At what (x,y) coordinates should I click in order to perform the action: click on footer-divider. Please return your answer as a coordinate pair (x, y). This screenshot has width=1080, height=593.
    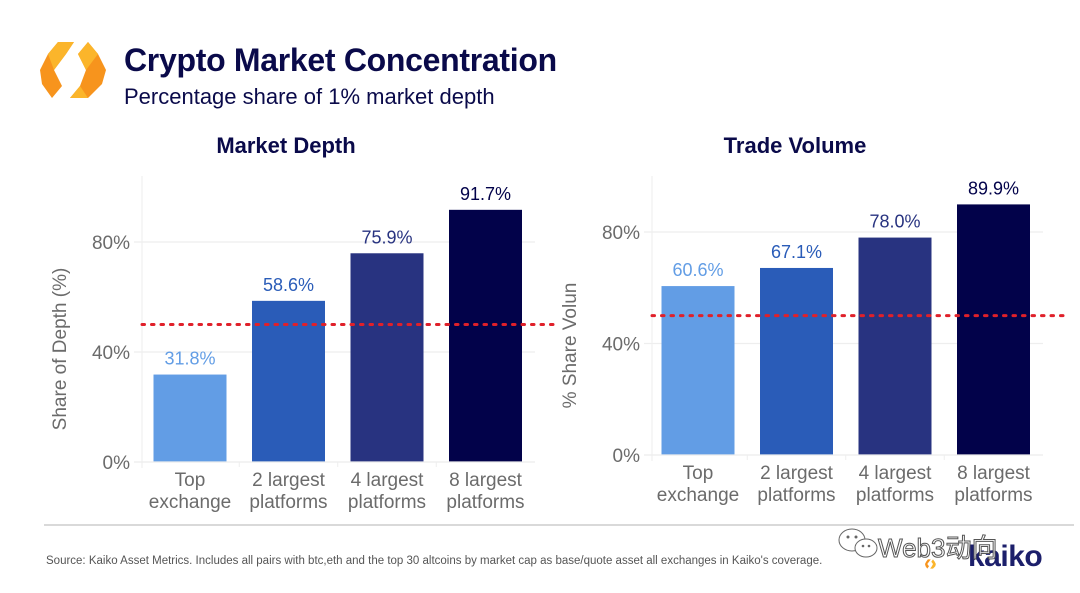
    Looking at the image, I should click on (559, 525).